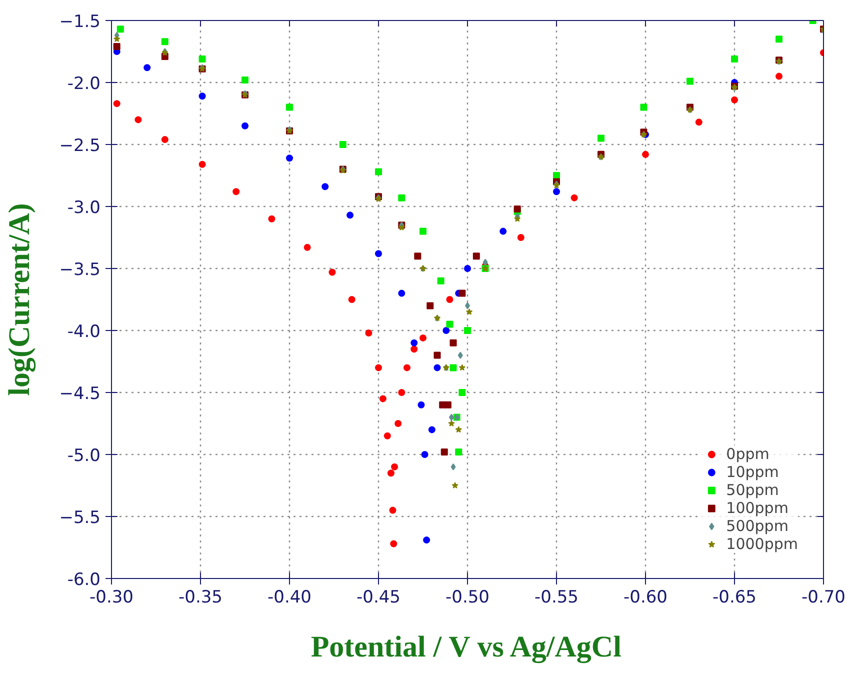  What do you see at coordinates (752, 490) in the screenshot?
I see `legend-label: 50ppm` at bounding box center [752, 490].